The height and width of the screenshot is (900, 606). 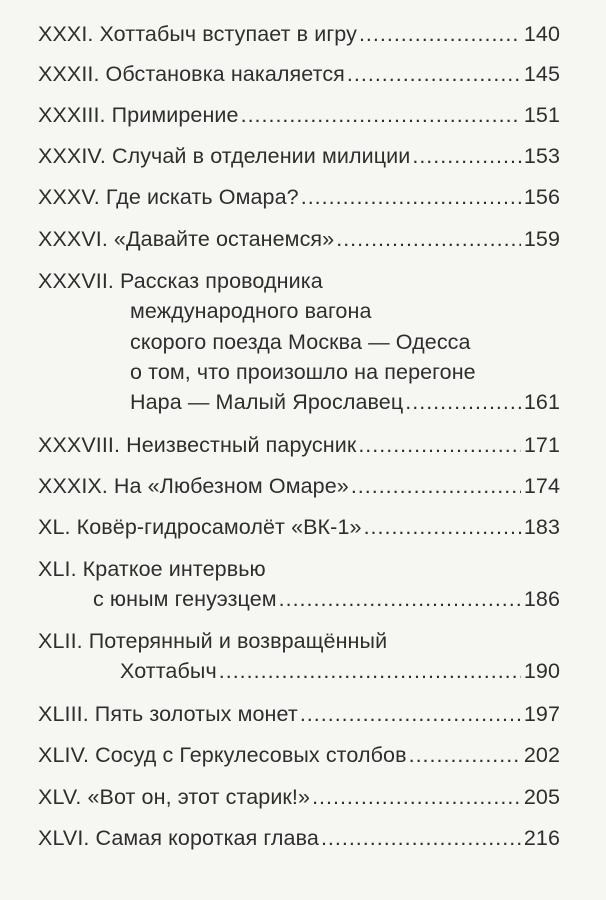 I want to click on toc-entry-line: XXXV.Где искать Омара? 156, so click(x=299, y=199).